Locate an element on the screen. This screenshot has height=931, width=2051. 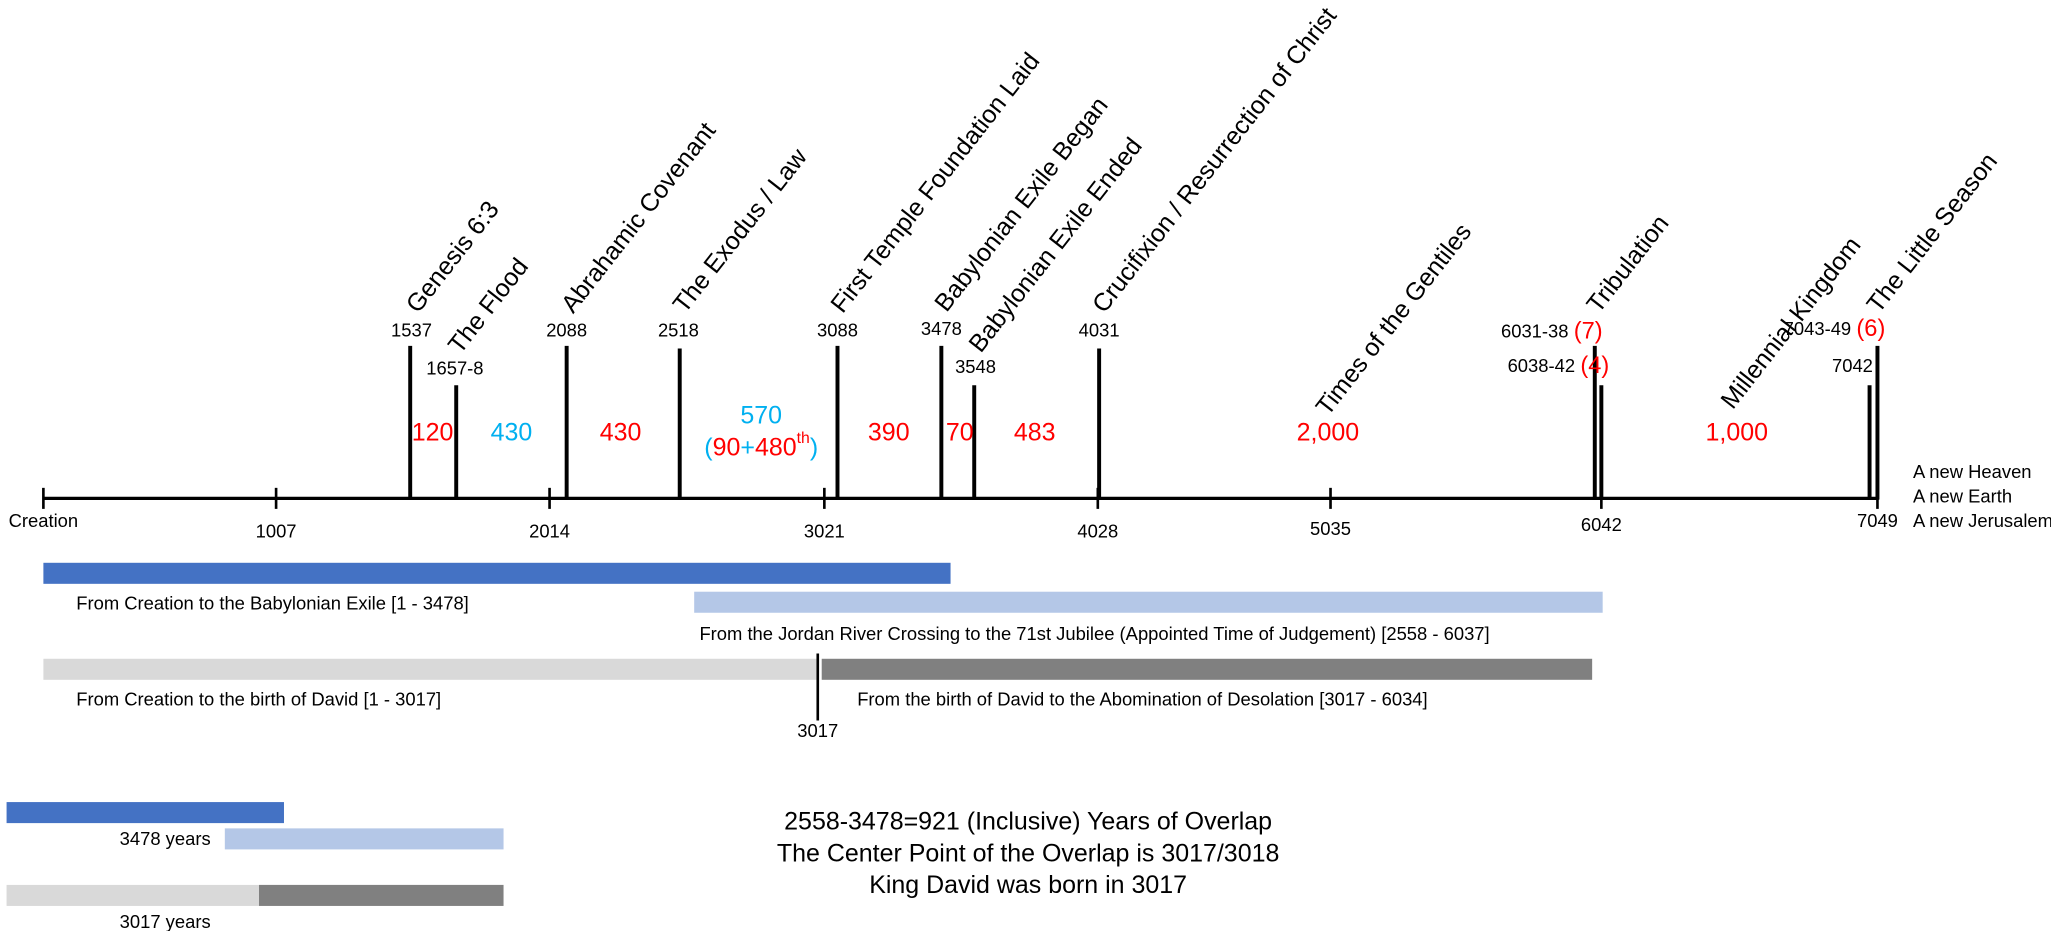
span-years: 390 is located at coordinates (889, 433).